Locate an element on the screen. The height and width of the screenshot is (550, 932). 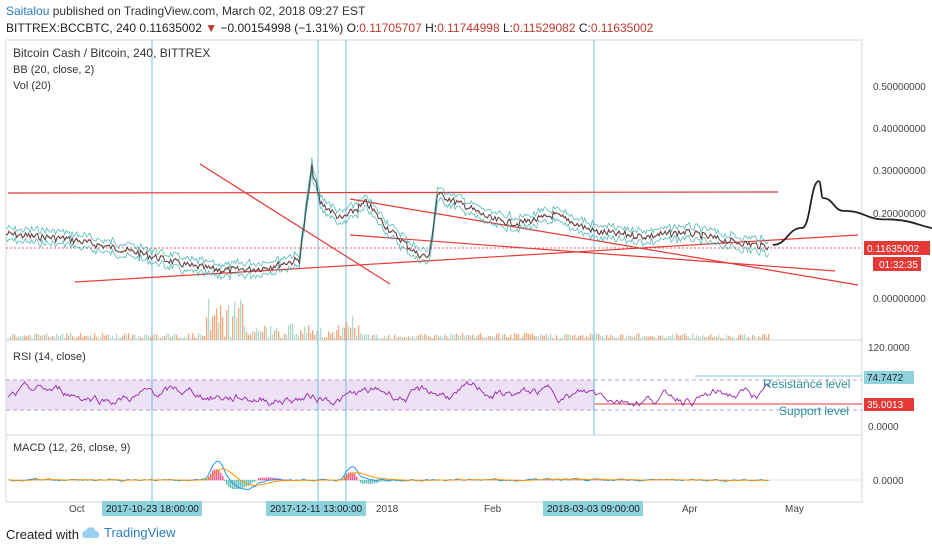
low-value: 0.11529082 is located at coordinates (544, 28).